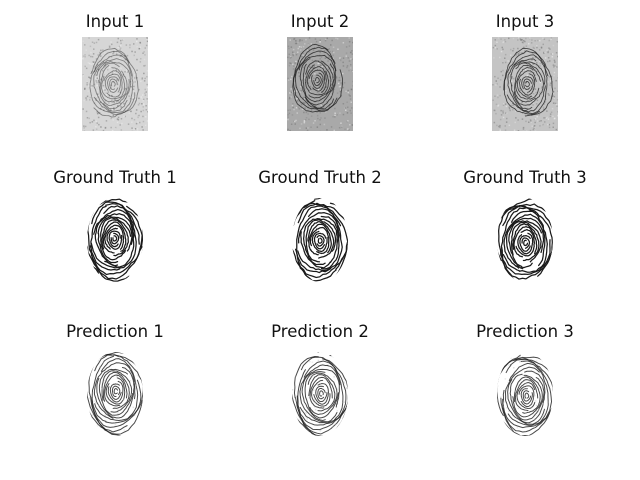 This screenshot has height=480, width=640. What do you see at coordinates (525, 177) in the screenshot?
I see `panel-title-ground-truth-3: Ground Truth 3` at bounding box center [525, 177].